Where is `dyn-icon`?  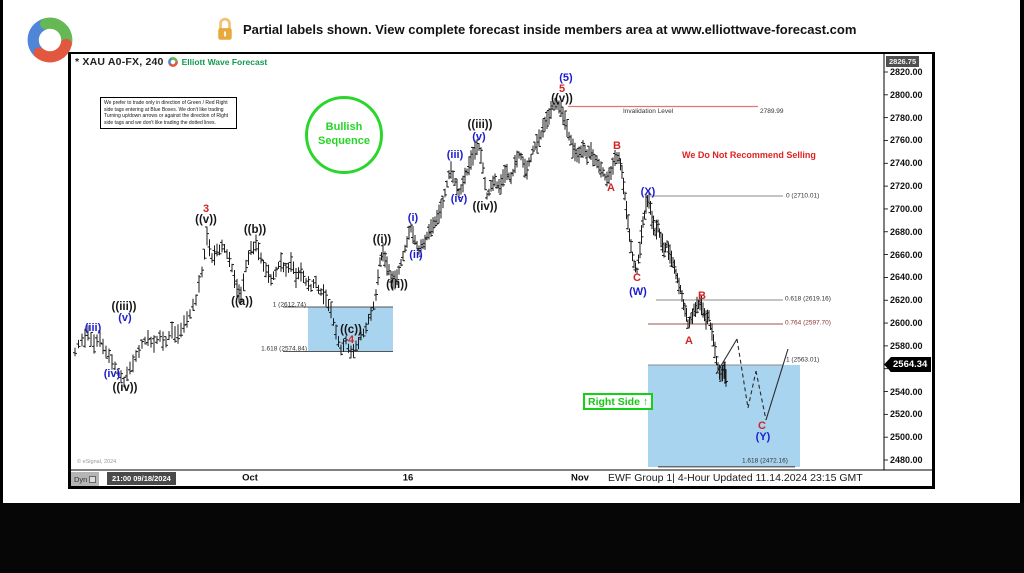
dyn-icon is located at coordinates (93, 479).